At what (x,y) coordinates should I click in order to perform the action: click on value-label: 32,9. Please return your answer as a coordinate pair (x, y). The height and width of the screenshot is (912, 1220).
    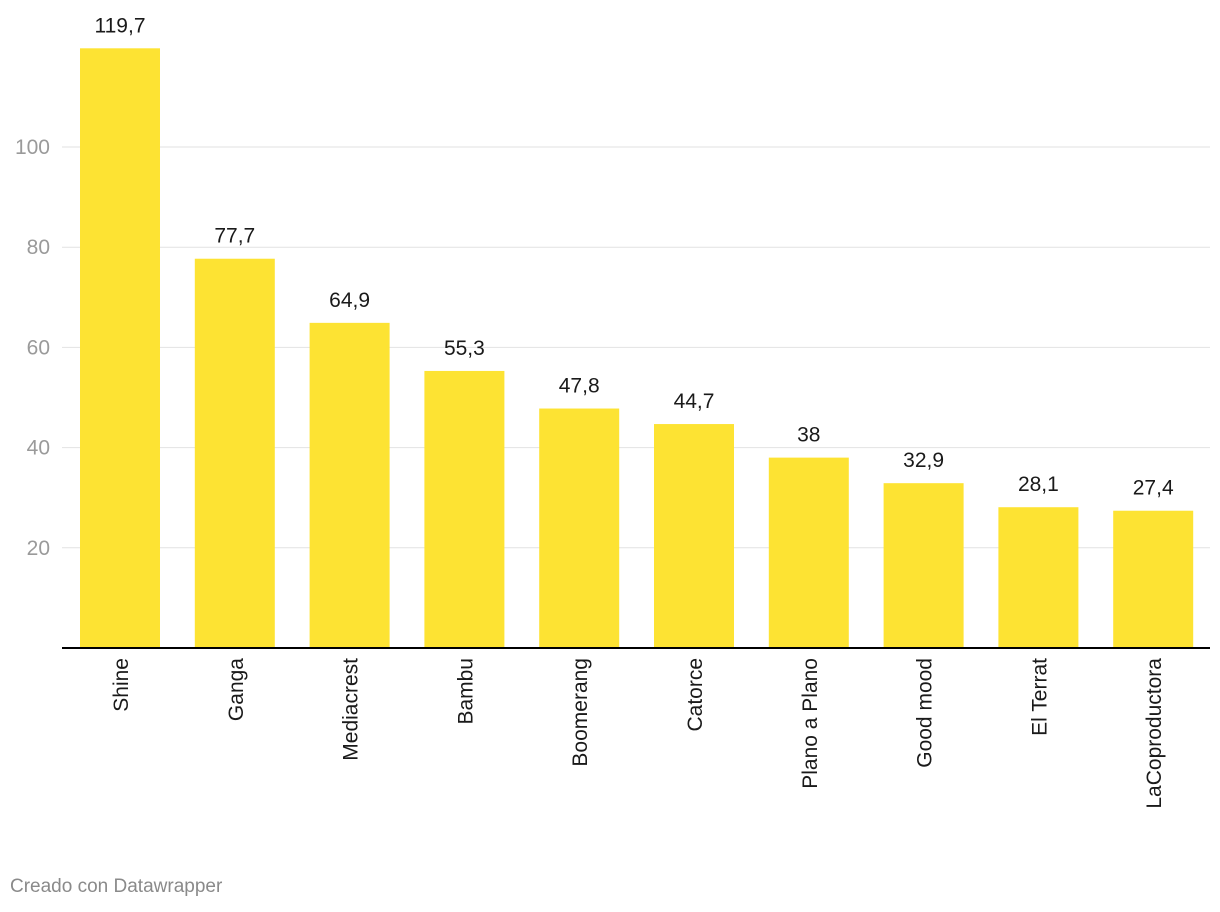
    Looking at the image, I should click on (923, 460).